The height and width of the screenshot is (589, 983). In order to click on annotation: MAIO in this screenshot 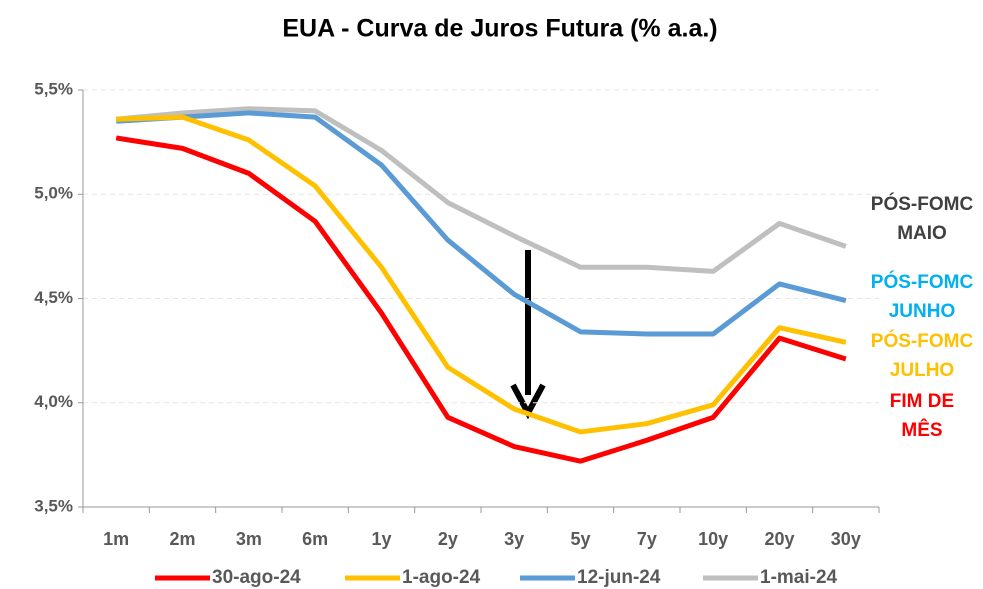, I will do `click(922, 233)`.